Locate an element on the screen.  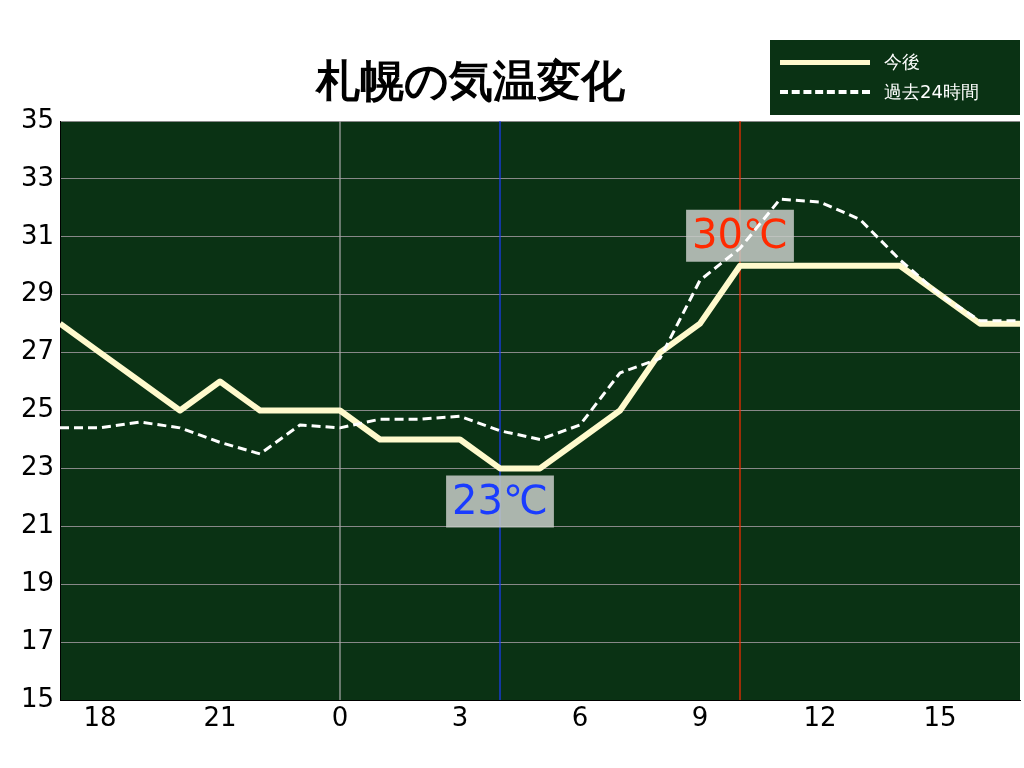
y-tick-label: 21 is located at coordinates (37, 524).